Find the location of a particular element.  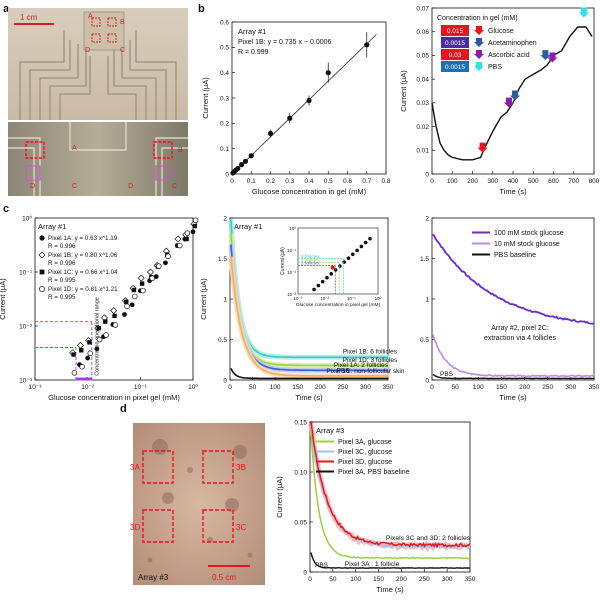

y-tick-label: 0.1 is located at coordinates (224, 149).